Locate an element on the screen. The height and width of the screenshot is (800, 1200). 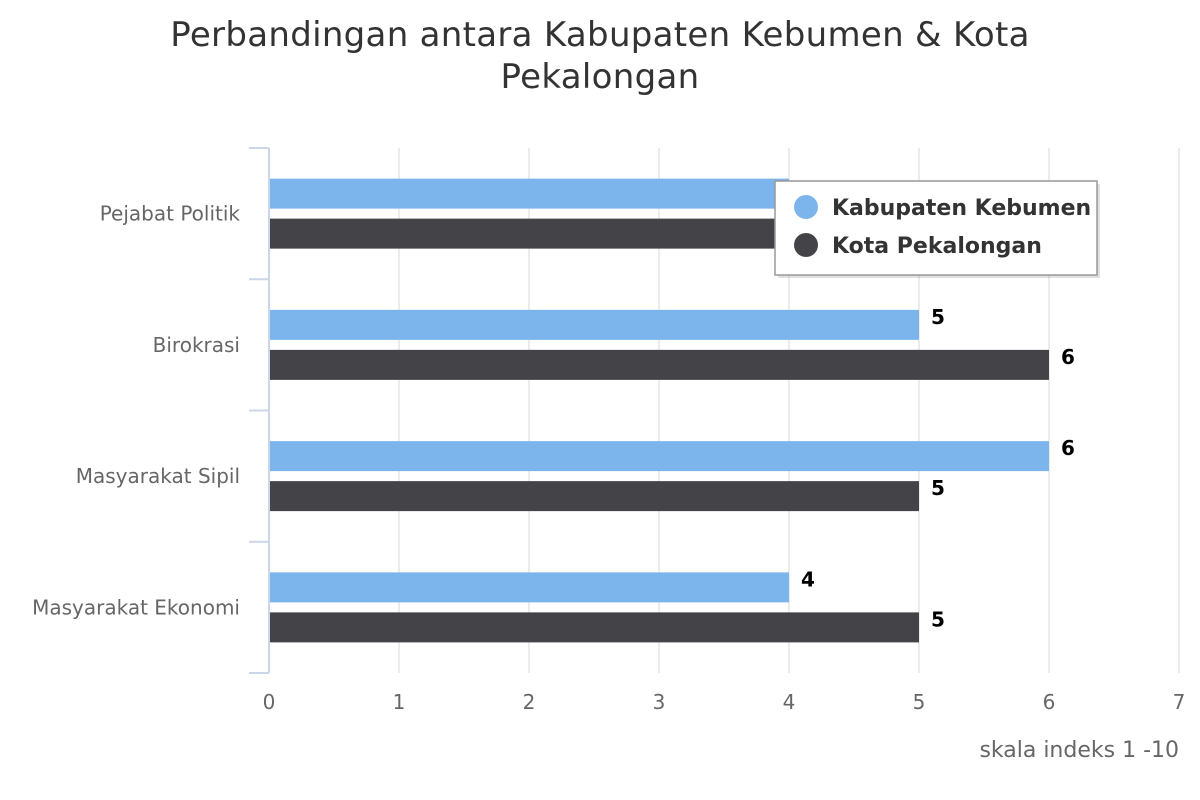
x-tick-label: 4 is located at coordinates (789, 702).